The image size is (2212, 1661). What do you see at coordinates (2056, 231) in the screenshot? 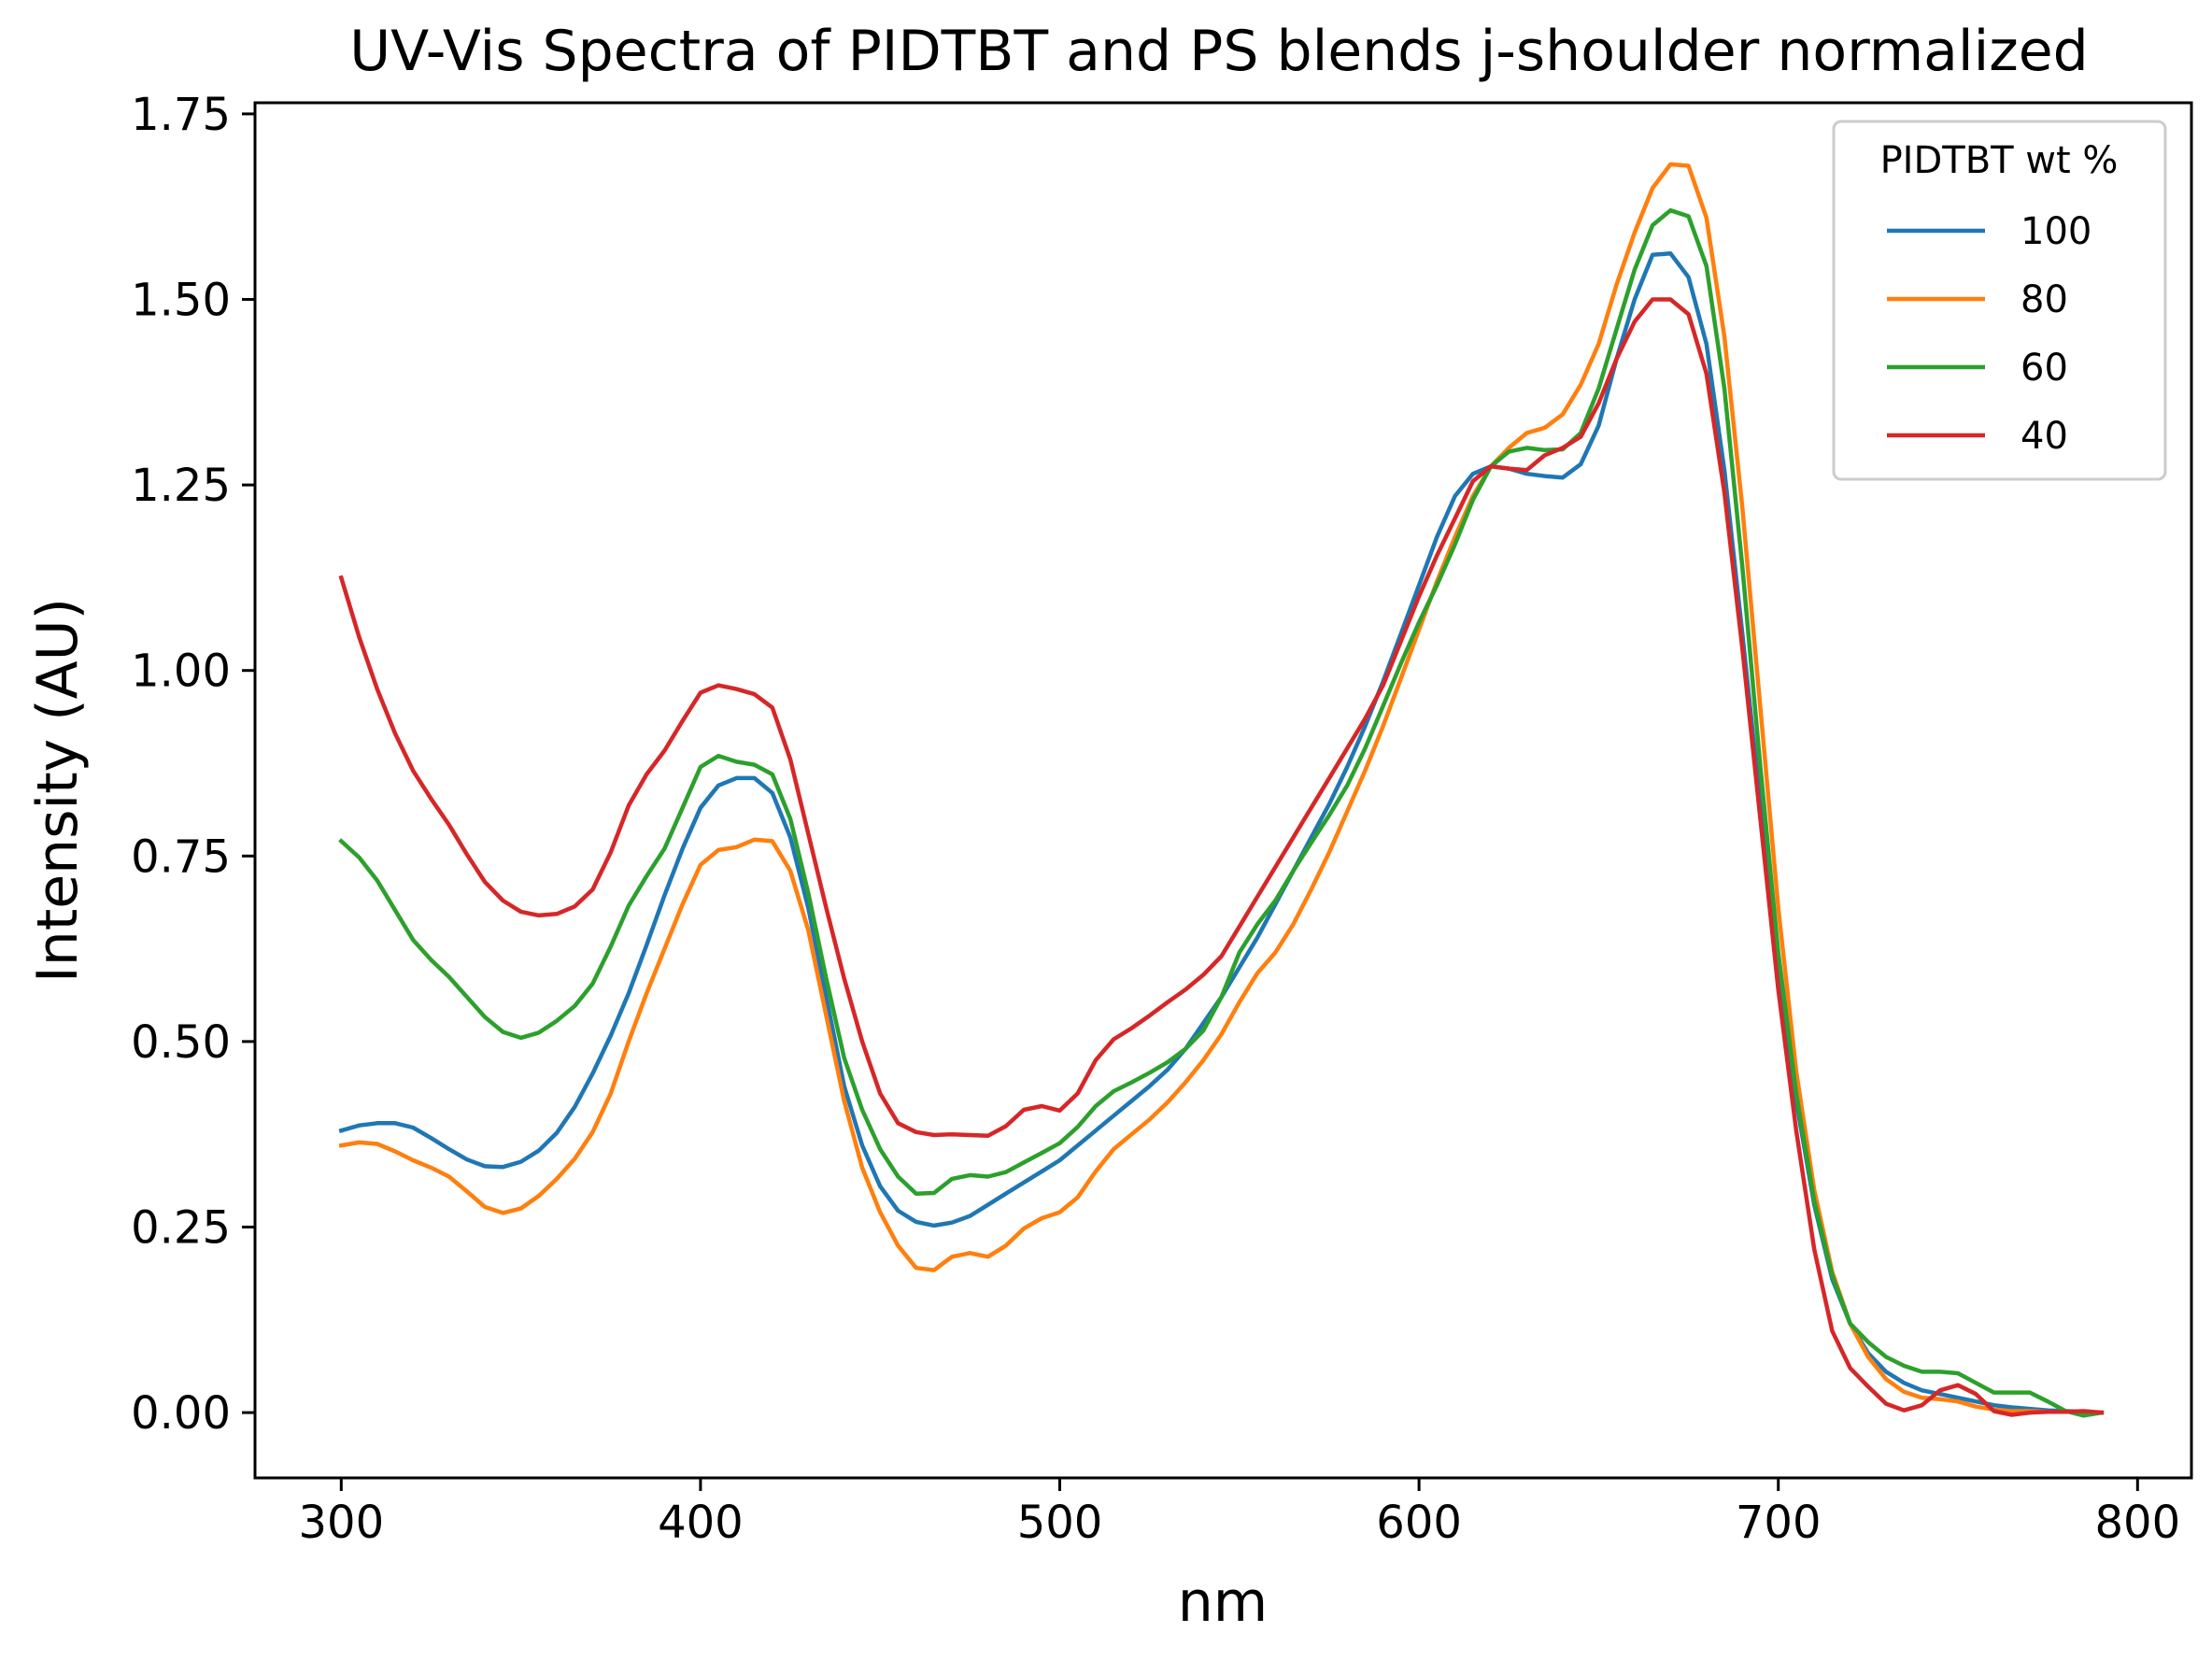
I see `legend-label-100: 100` at bounding box center [2056, 231].